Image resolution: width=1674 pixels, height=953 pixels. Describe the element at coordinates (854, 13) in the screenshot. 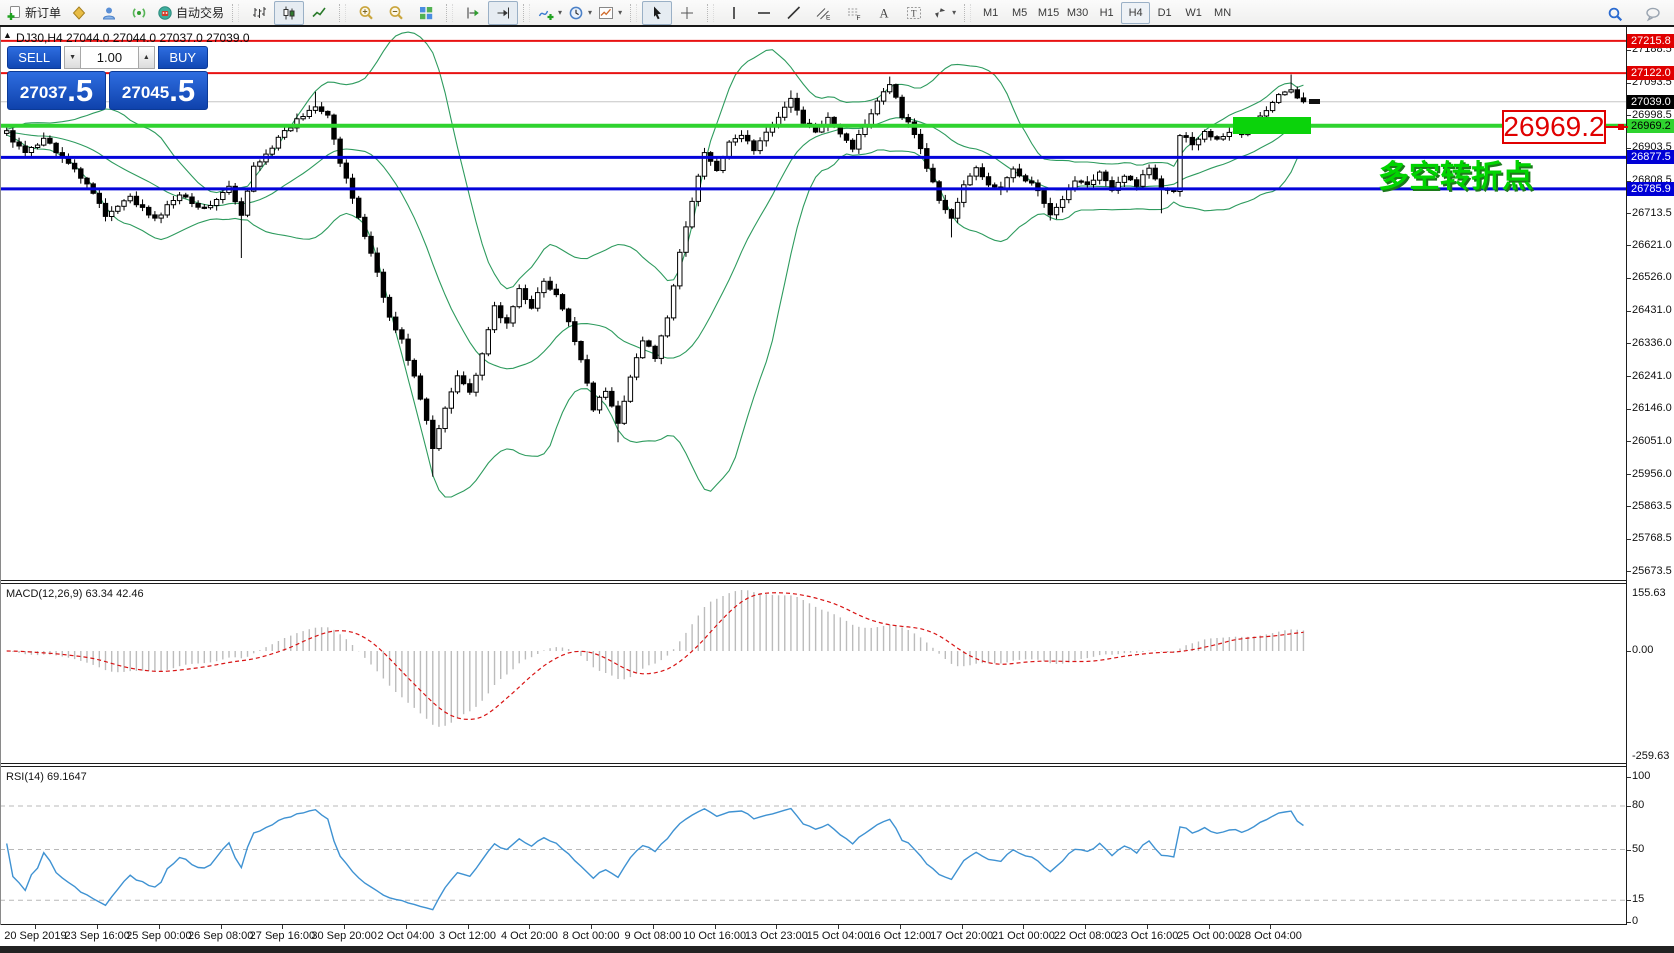

I see `fibonacci-button: F` at that location.